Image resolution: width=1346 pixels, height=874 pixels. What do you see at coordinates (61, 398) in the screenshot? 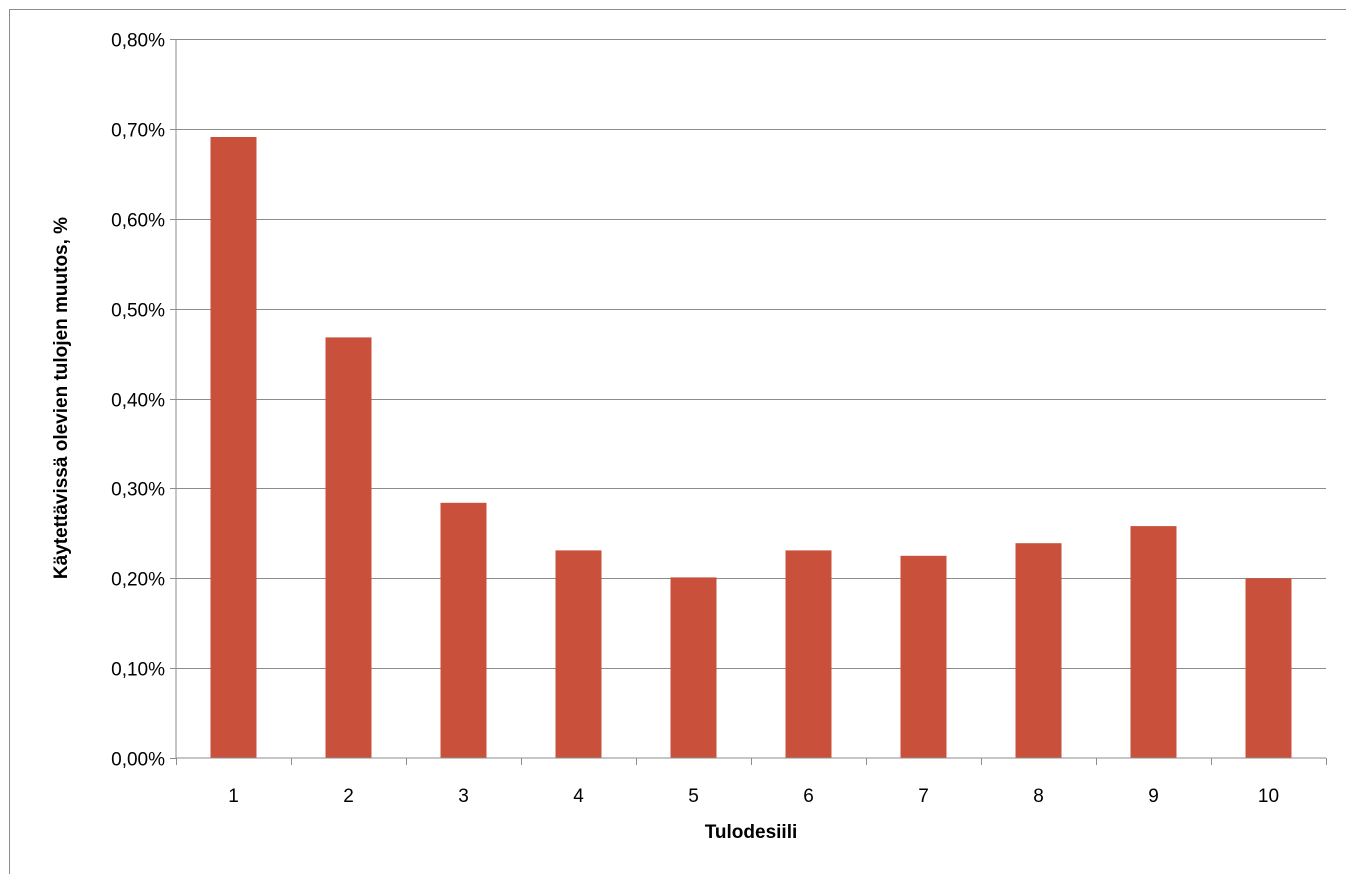
I see `y-axis-title: Käytettävissä olevien tulojen muutos, %` at bounding box center [61, 398].